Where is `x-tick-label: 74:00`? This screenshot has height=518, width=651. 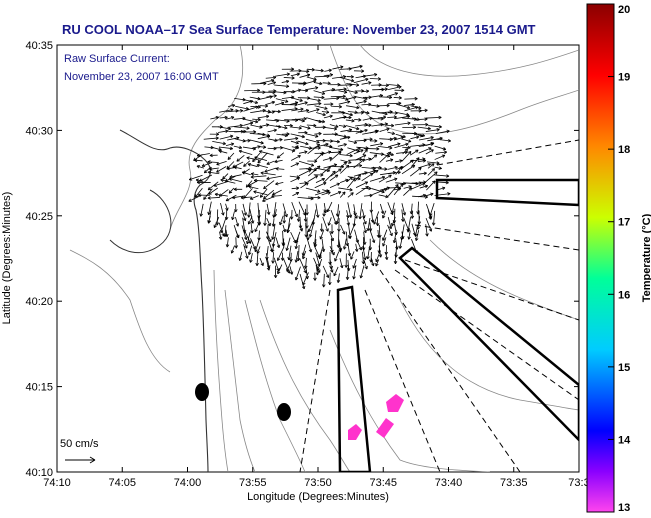
x-tick-label: 74:00 is located at coordinates (188, 483).